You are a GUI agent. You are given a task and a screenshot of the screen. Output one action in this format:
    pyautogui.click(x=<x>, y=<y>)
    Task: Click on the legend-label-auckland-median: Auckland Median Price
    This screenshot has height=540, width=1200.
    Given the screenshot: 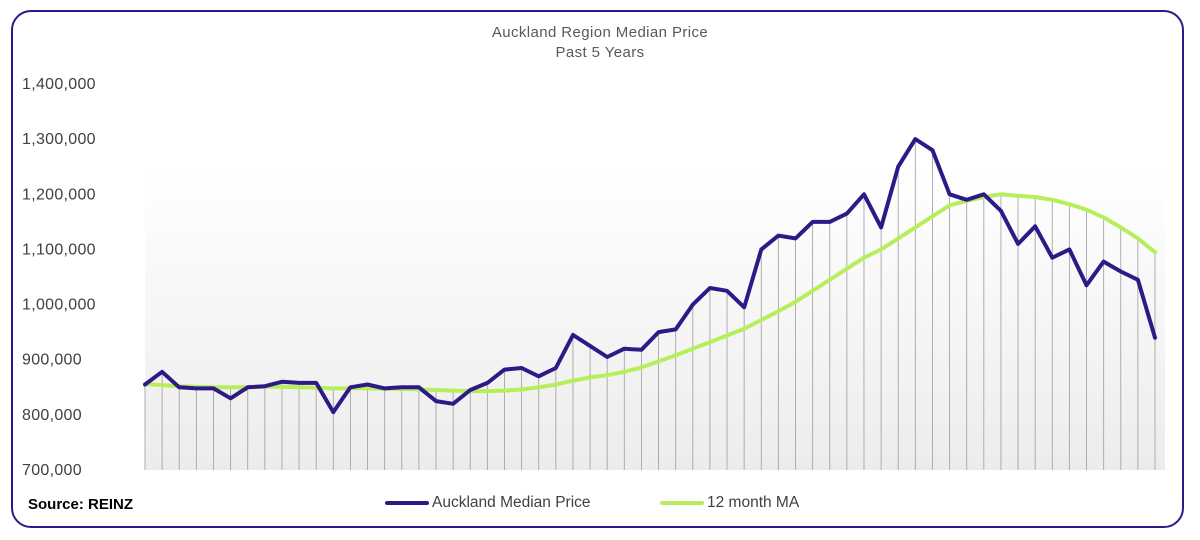 What is the action you would take?
    pyautogui.click(x=511, y=502)
    